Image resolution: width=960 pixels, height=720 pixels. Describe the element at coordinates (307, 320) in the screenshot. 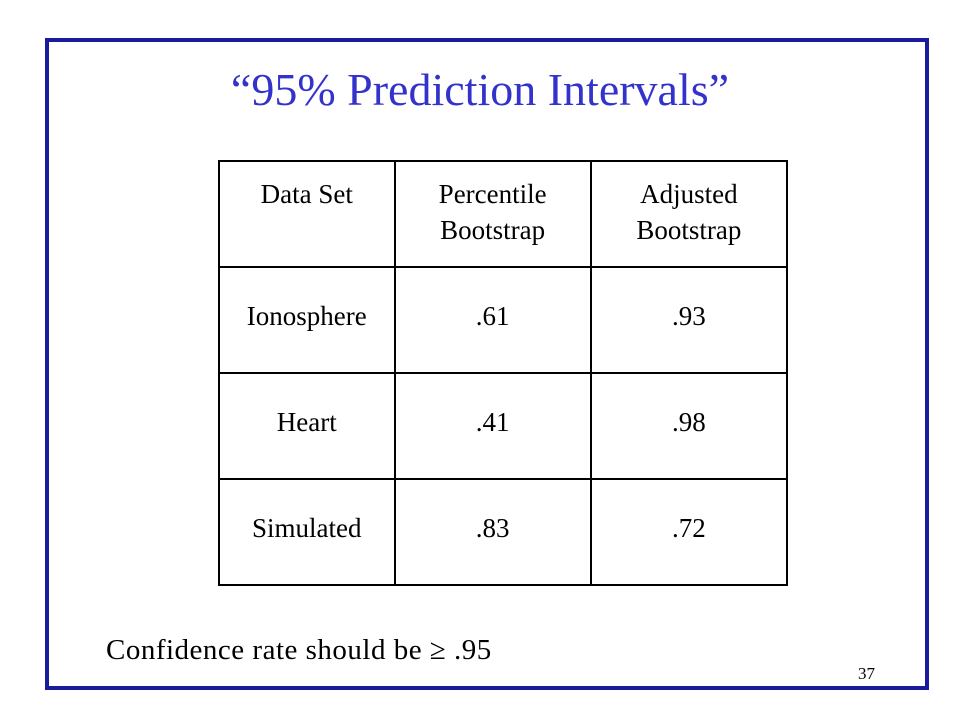

I see `cell-data-set: Ionosphere` at that location.